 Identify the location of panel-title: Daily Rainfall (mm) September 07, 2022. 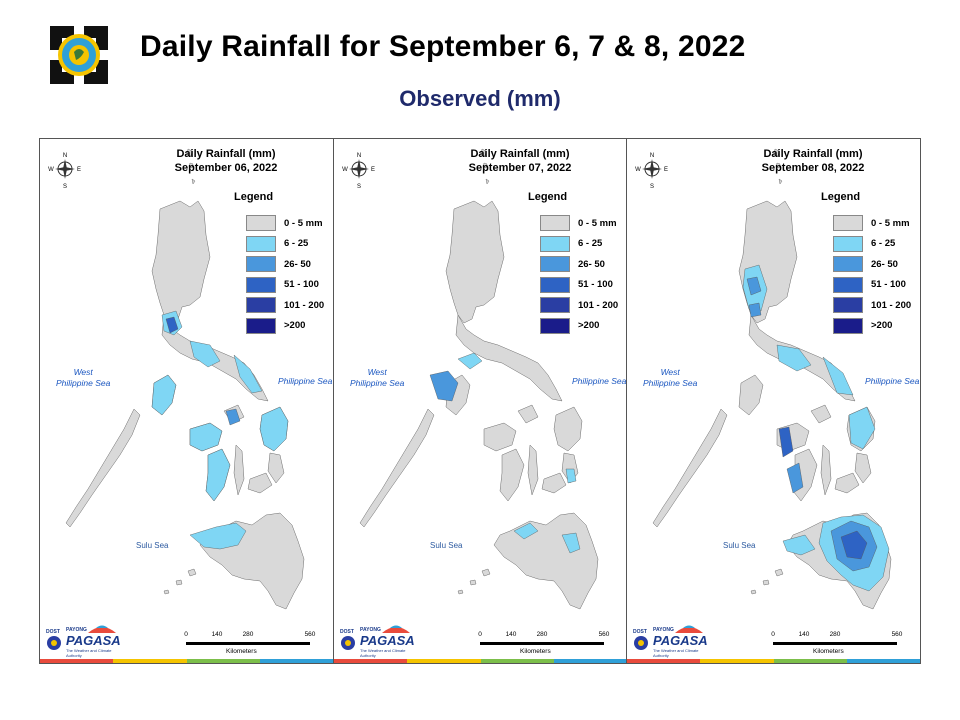
(520, 161).